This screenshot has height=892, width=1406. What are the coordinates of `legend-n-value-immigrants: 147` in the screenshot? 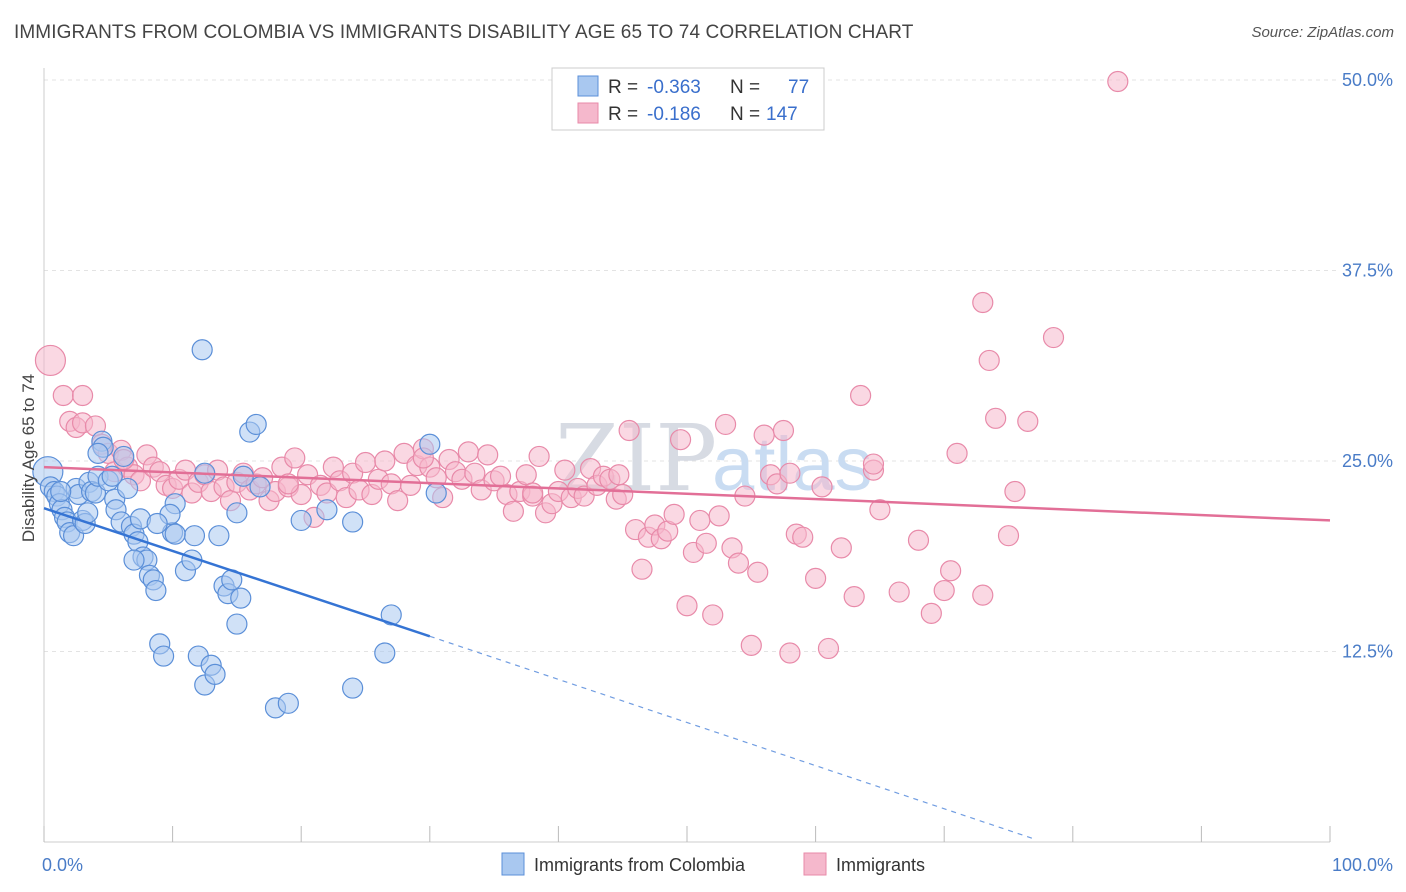 It's located at (782, 114).